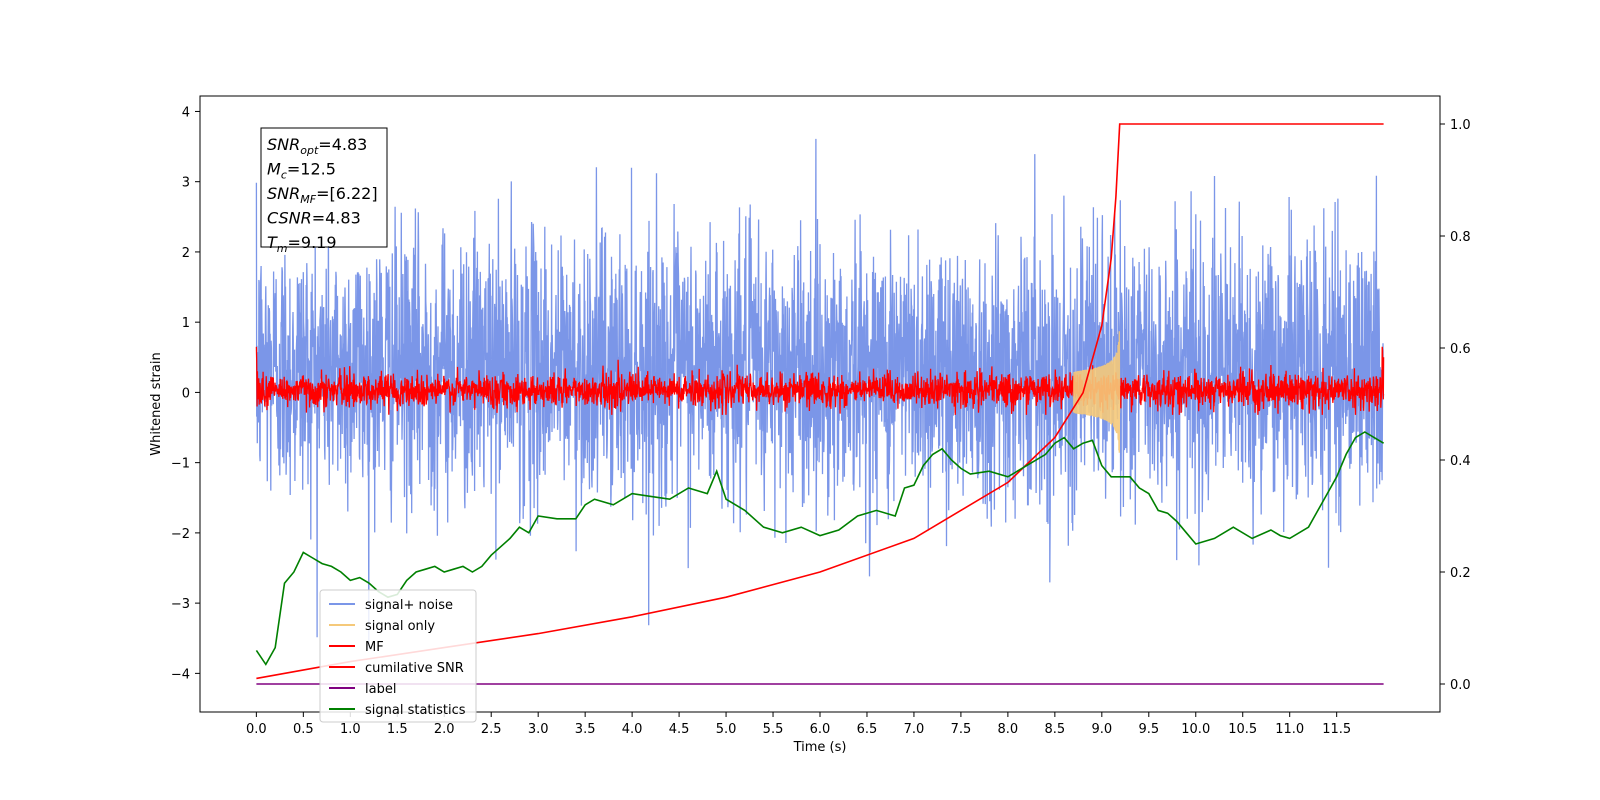 This screenshot has height=800, width=1600. Describe the element at coordinates (1242, 729) in the screenshot. I see `x-tick-label: 10.5` at that location.